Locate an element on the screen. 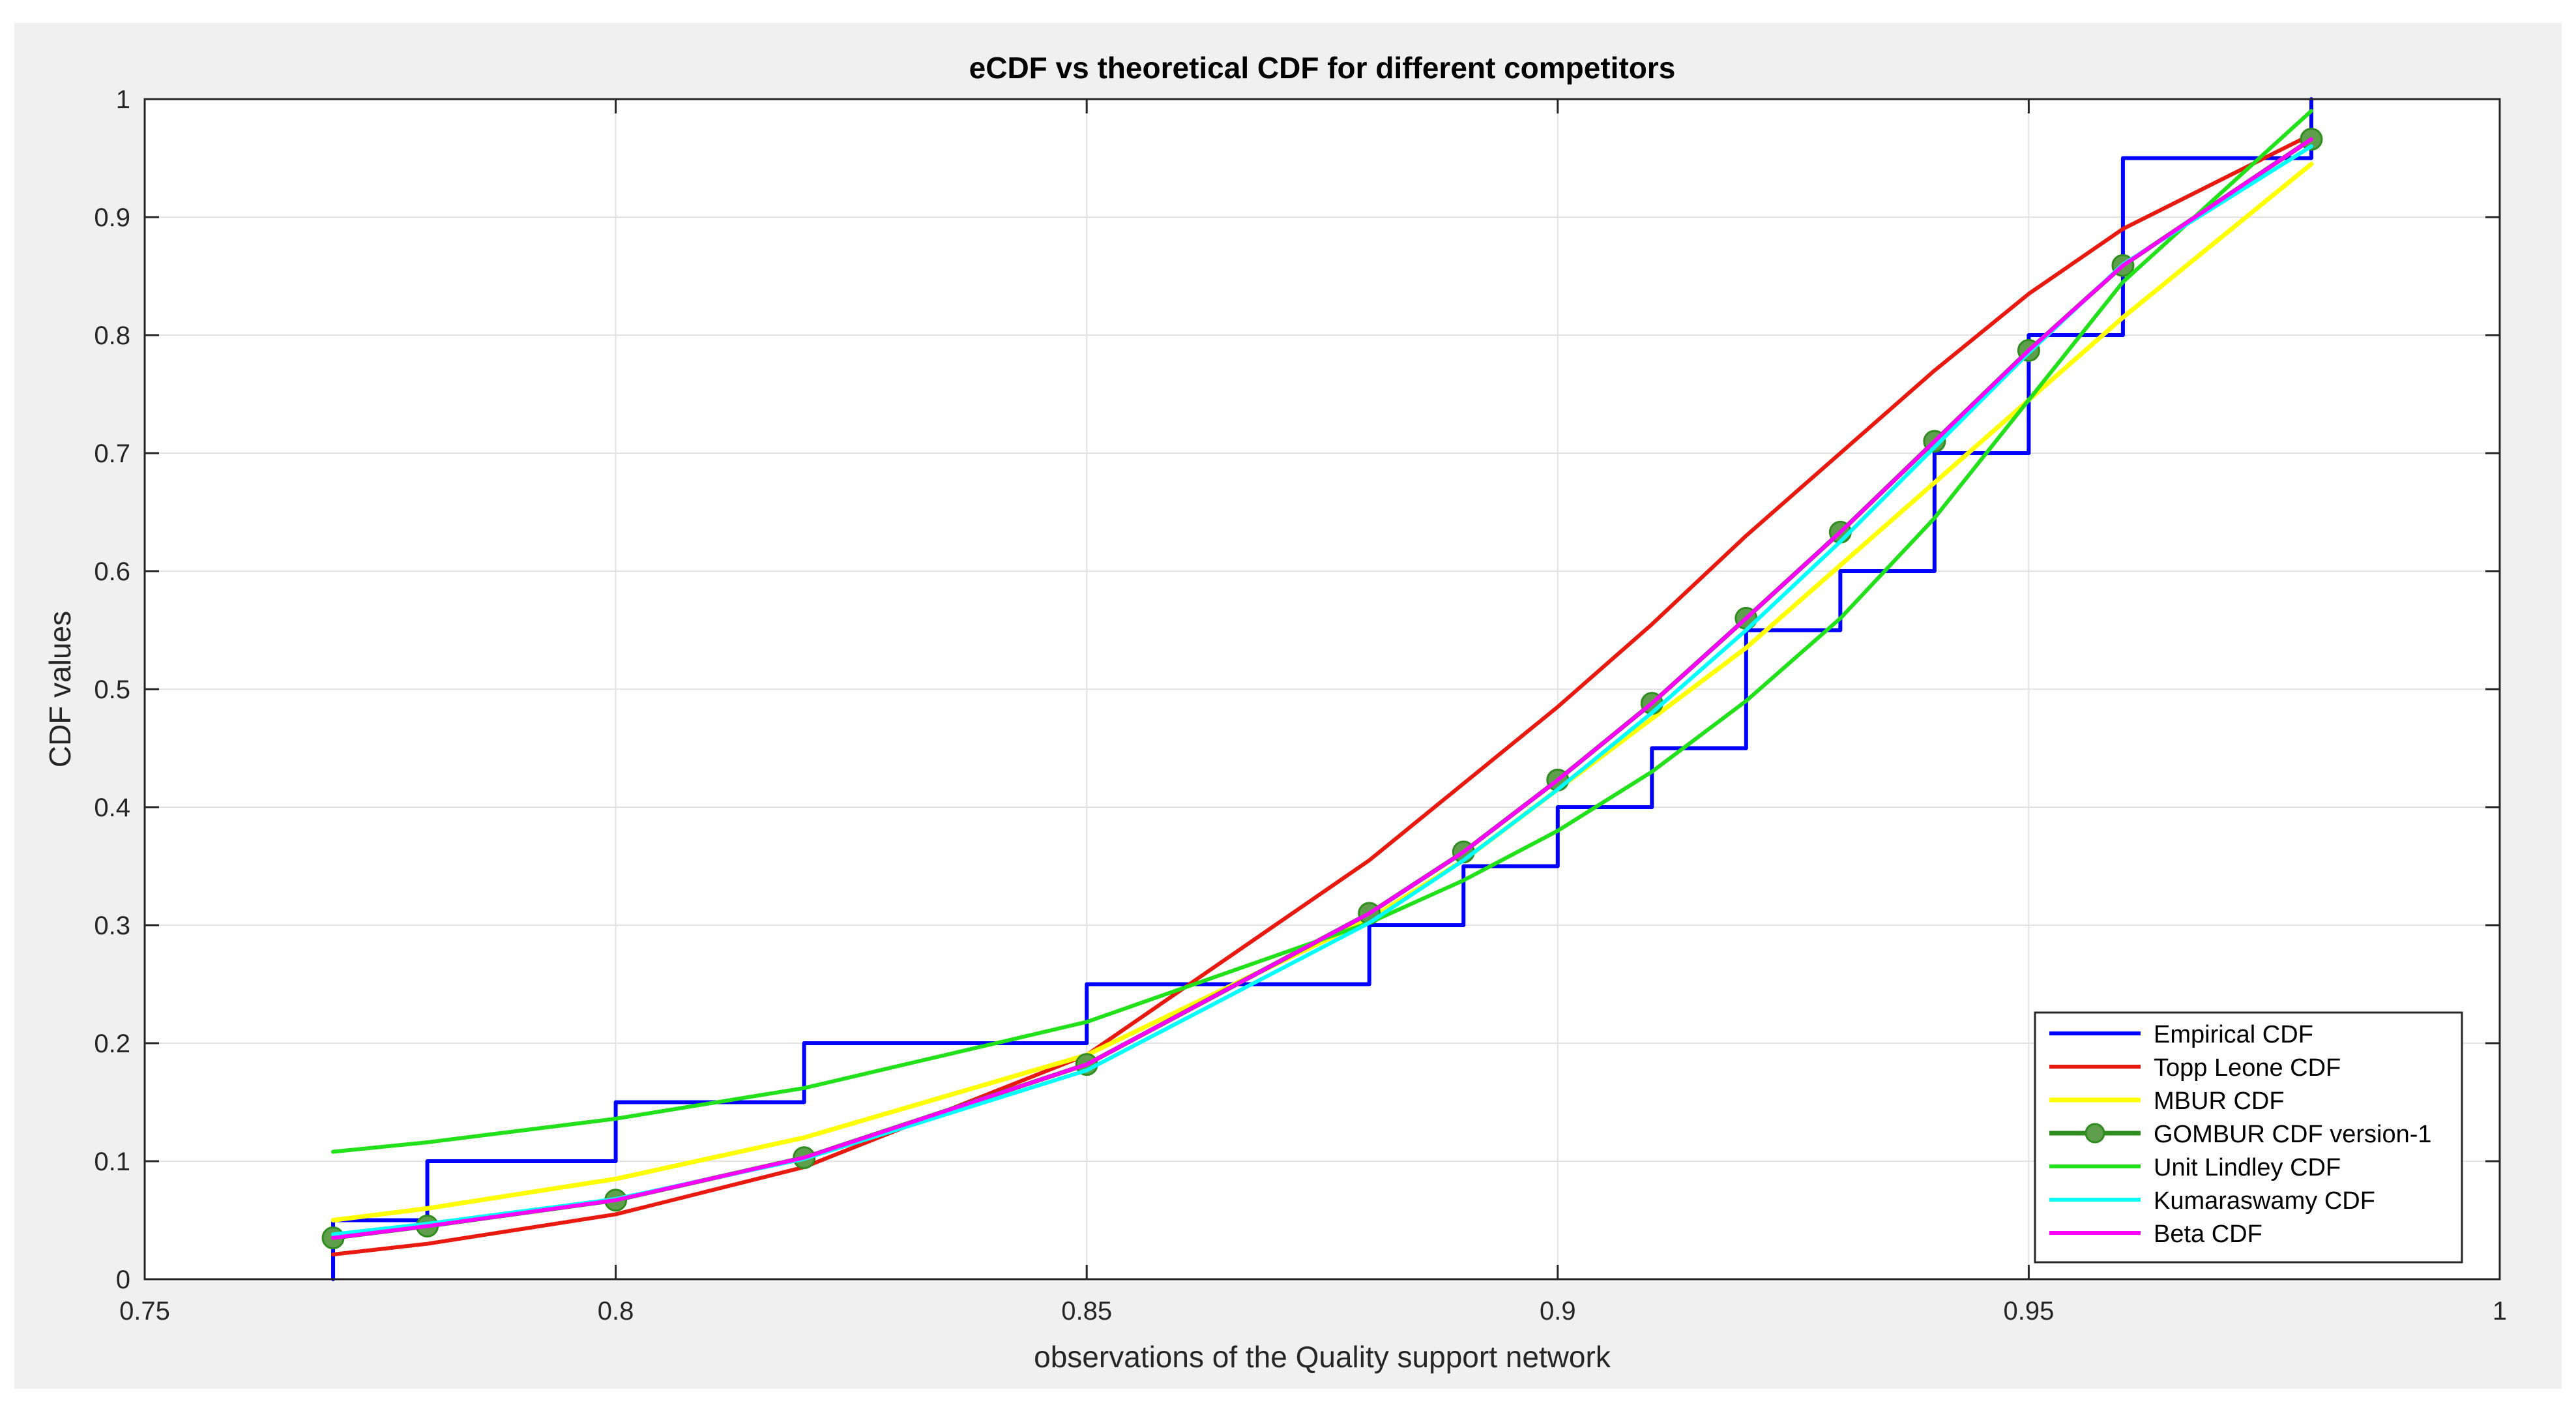 This screenshot has height=1407, width=2576. legend-label: MBUR CDF is located at coordinates (2219, 1101).